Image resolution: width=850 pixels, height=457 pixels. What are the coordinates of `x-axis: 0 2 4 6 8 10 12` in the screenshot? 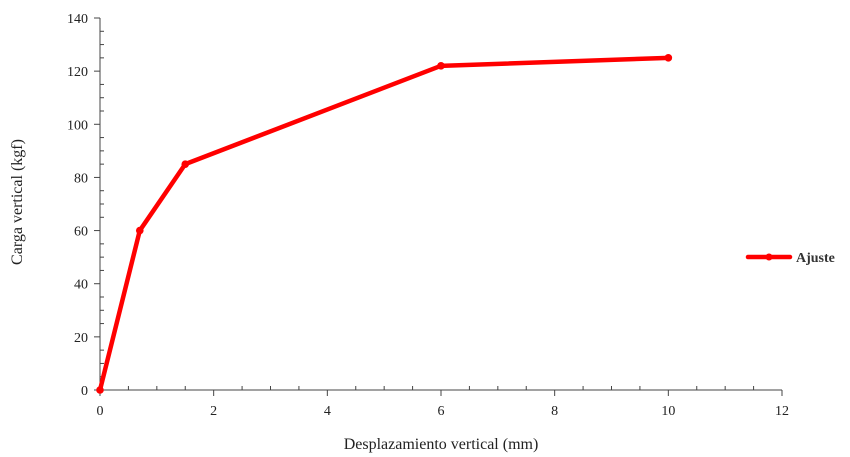 It's located at (443, 402).